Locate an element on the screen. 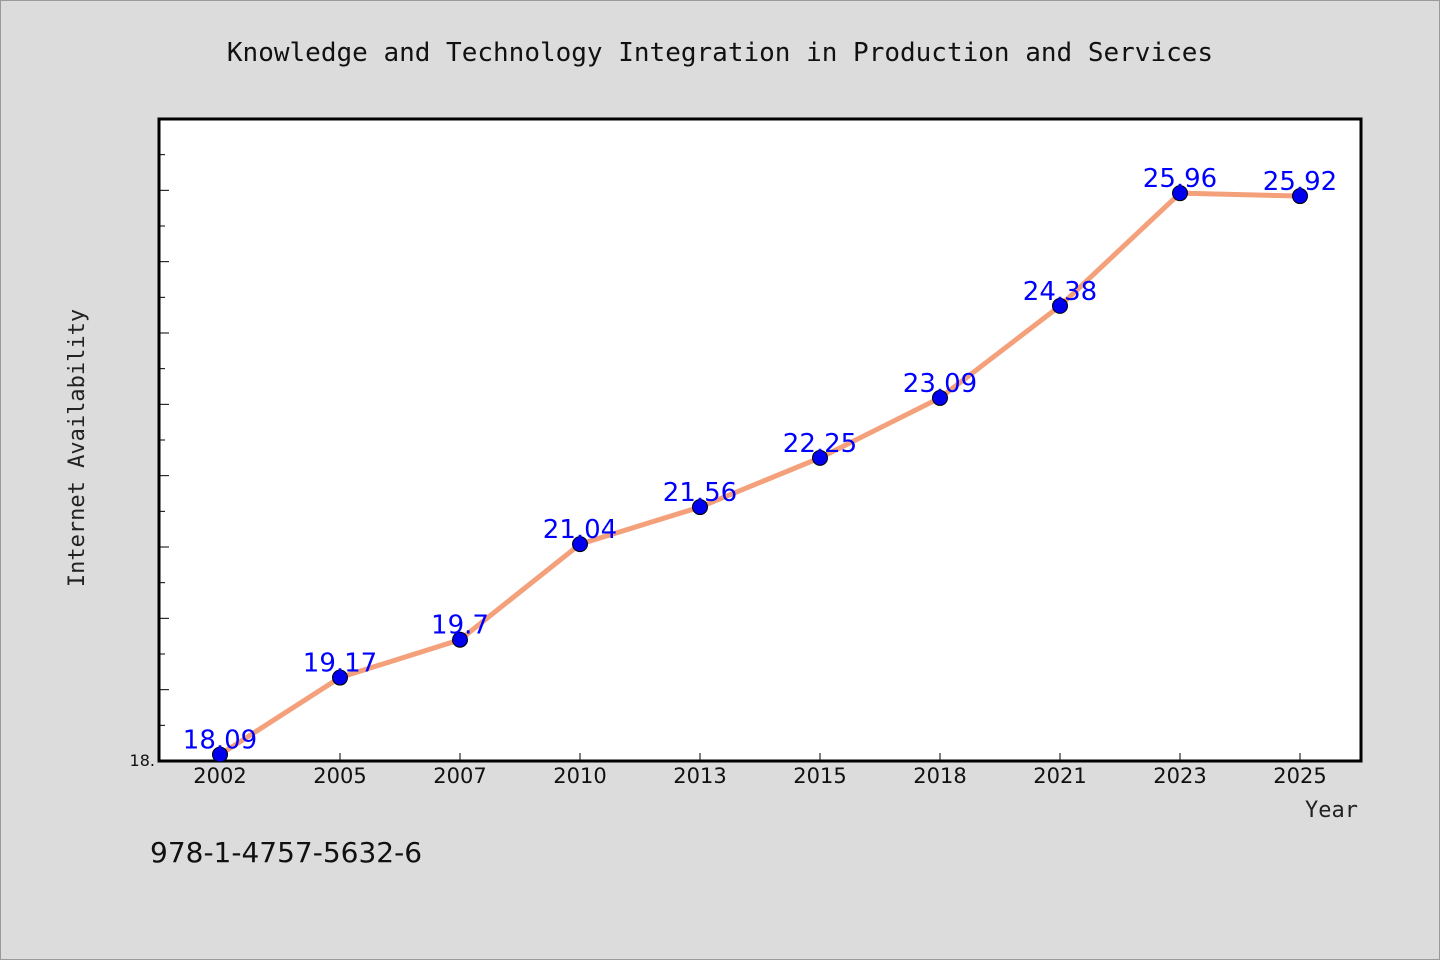  y-axis-ticks is located at coordinates (164, 440).